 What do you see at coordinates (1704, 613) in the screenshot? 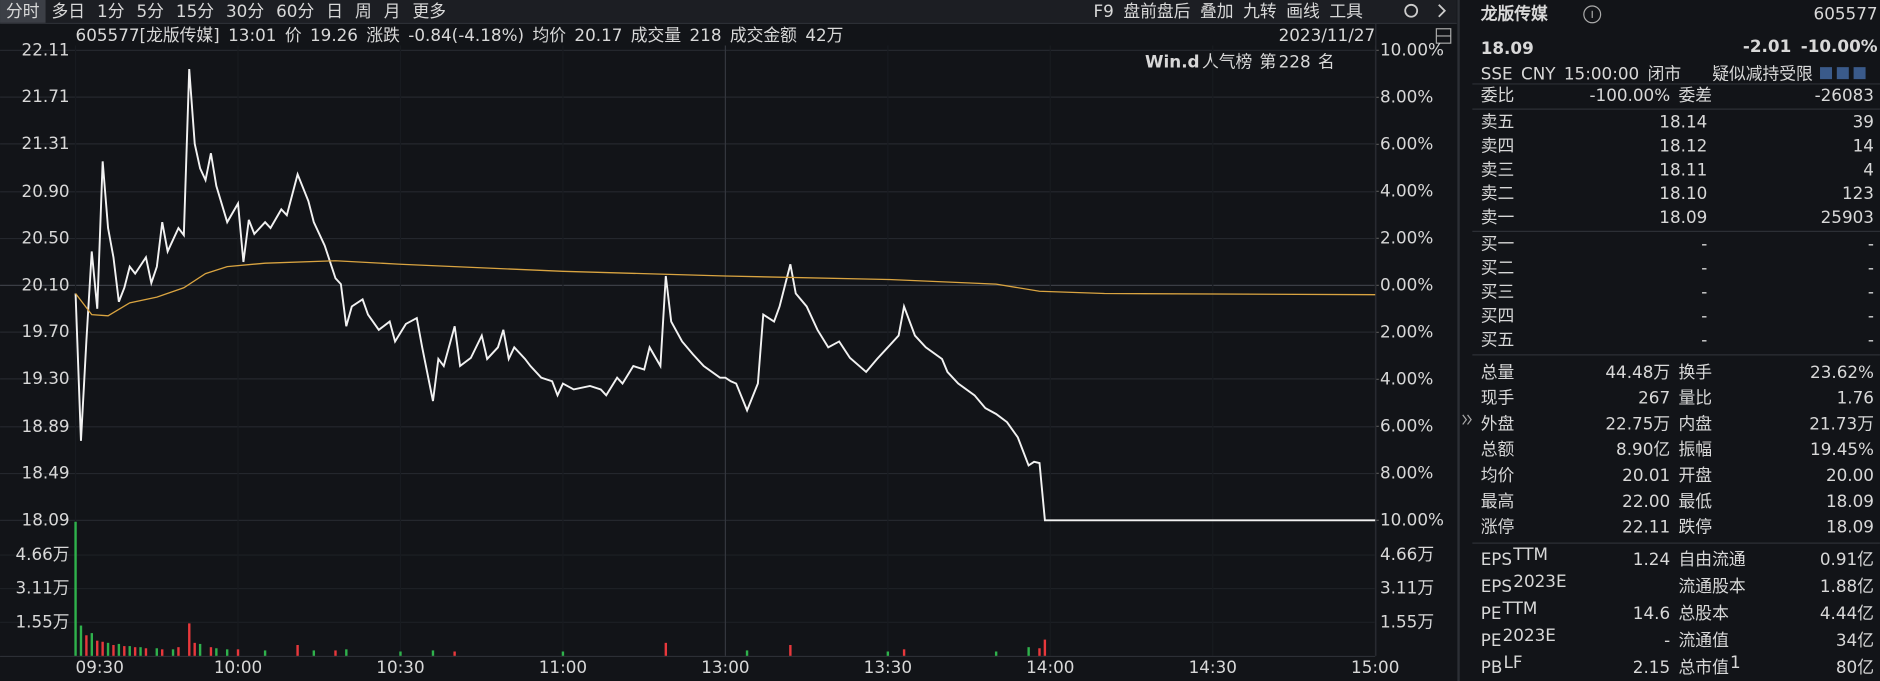
I see `fundamental-label: 总股本` at bounding box center [1704, 613].